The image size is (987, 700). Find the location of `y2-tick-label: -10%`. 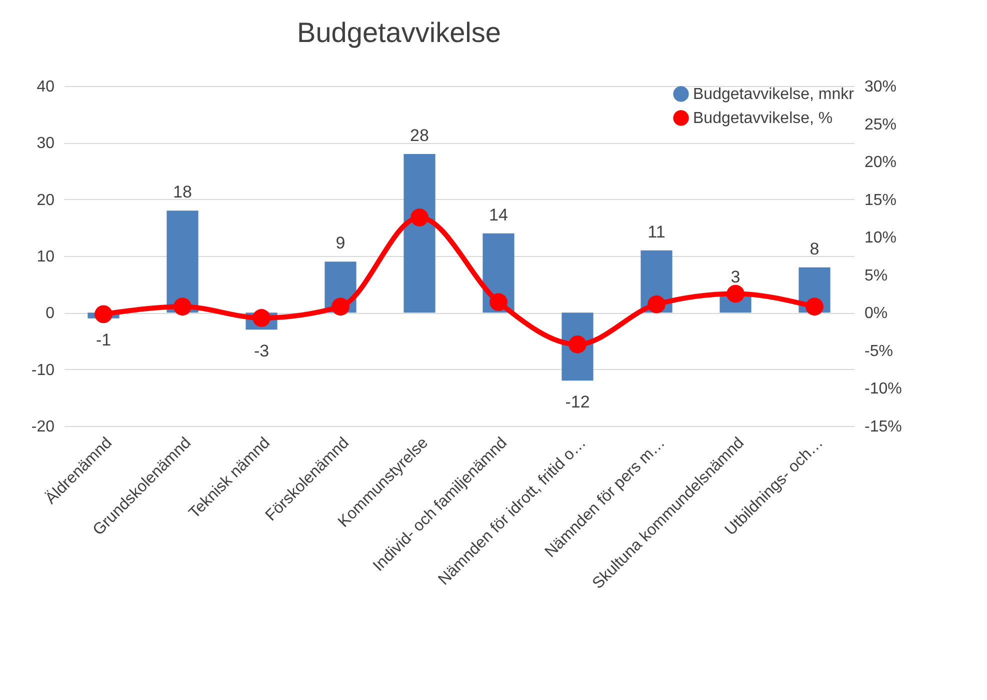

y2-tick-label: -10% is located at coordinates (883, 389).